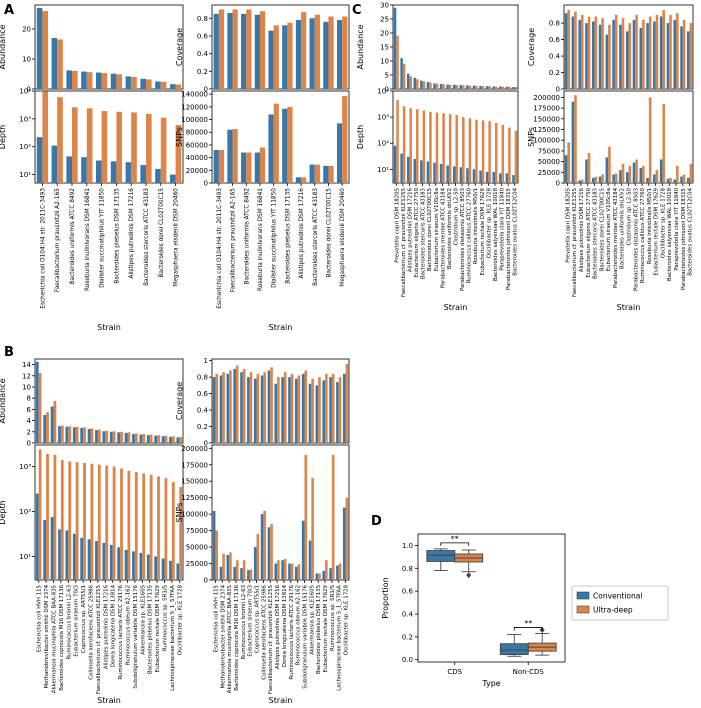 Image resolution: width=701 pixels, height=708 pixels. What do you see at coordinates (546, 141) in the screenshot?
I see `y-tick-label: 100000` at bounding box center [546, 141].